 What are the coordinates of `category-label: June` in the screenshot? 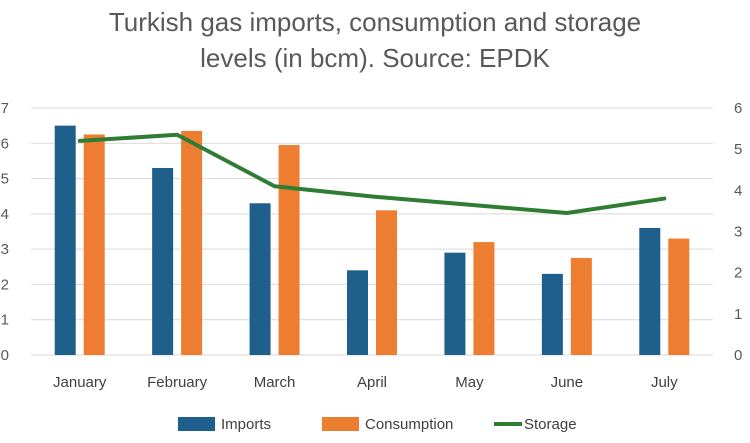 It's located at (567, 382).